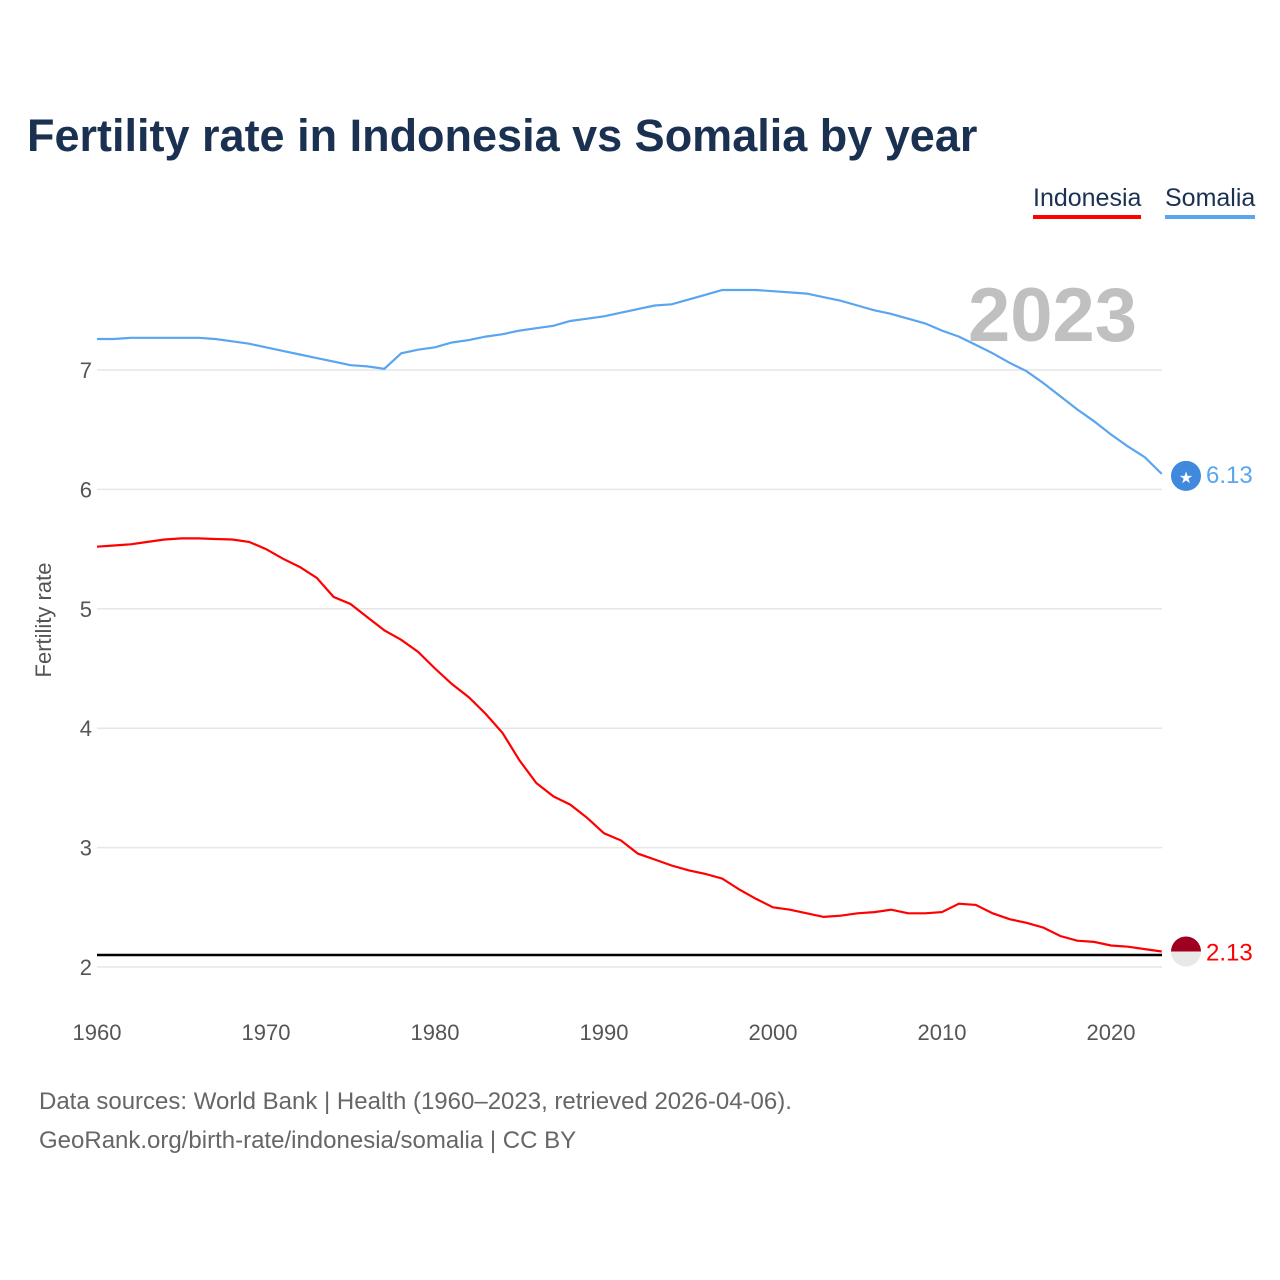  I want to click on indonesia-flag-icon, so click(1186, 951).